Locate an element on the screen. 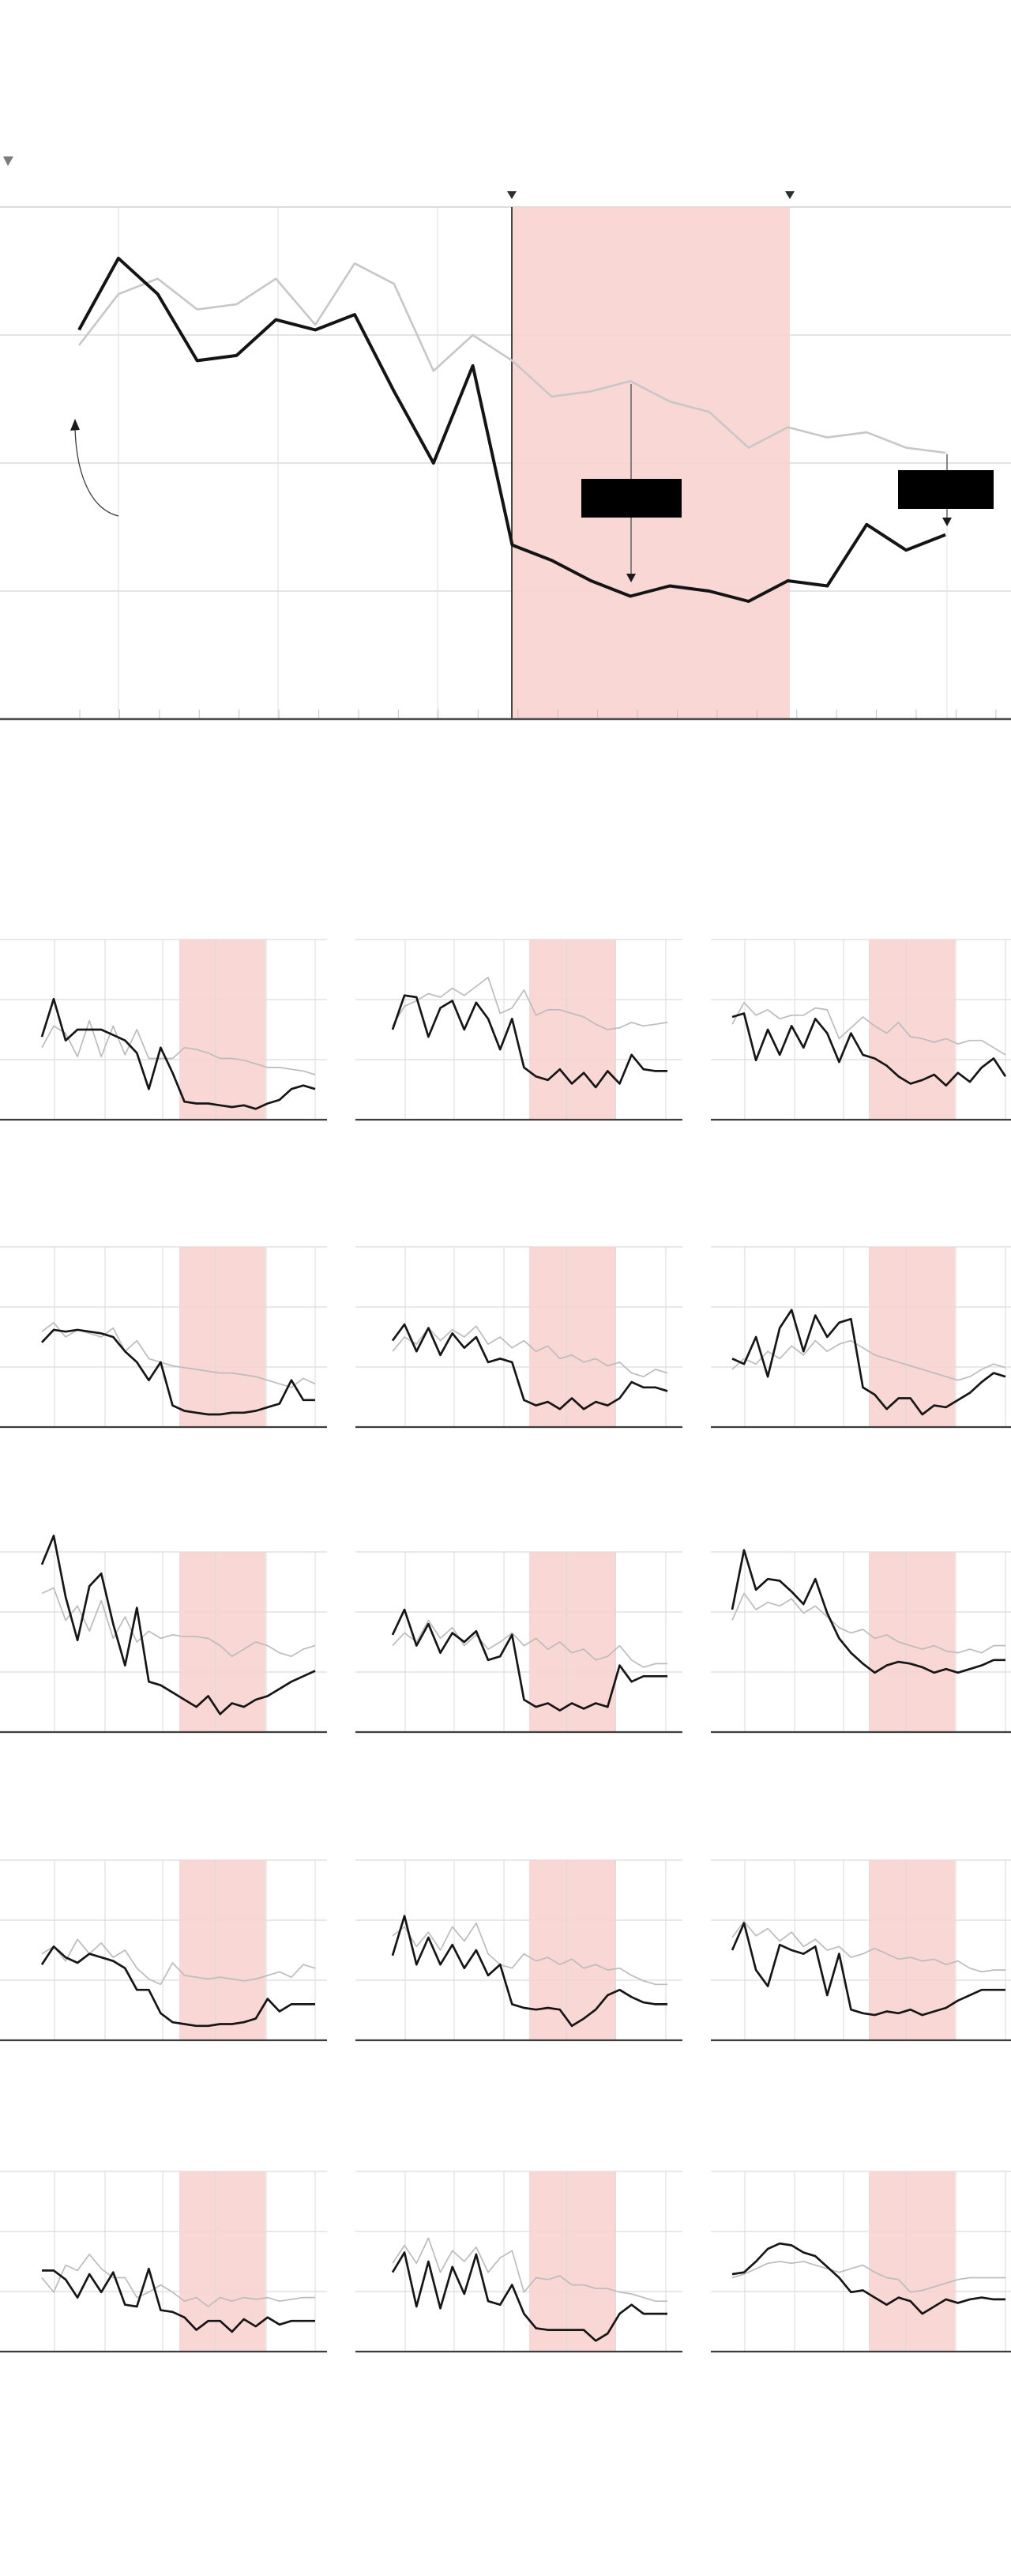 This screenshot has height=2576, width=1011. small-multiple-chart-r2c2 is located at coordinates (518, 1337).